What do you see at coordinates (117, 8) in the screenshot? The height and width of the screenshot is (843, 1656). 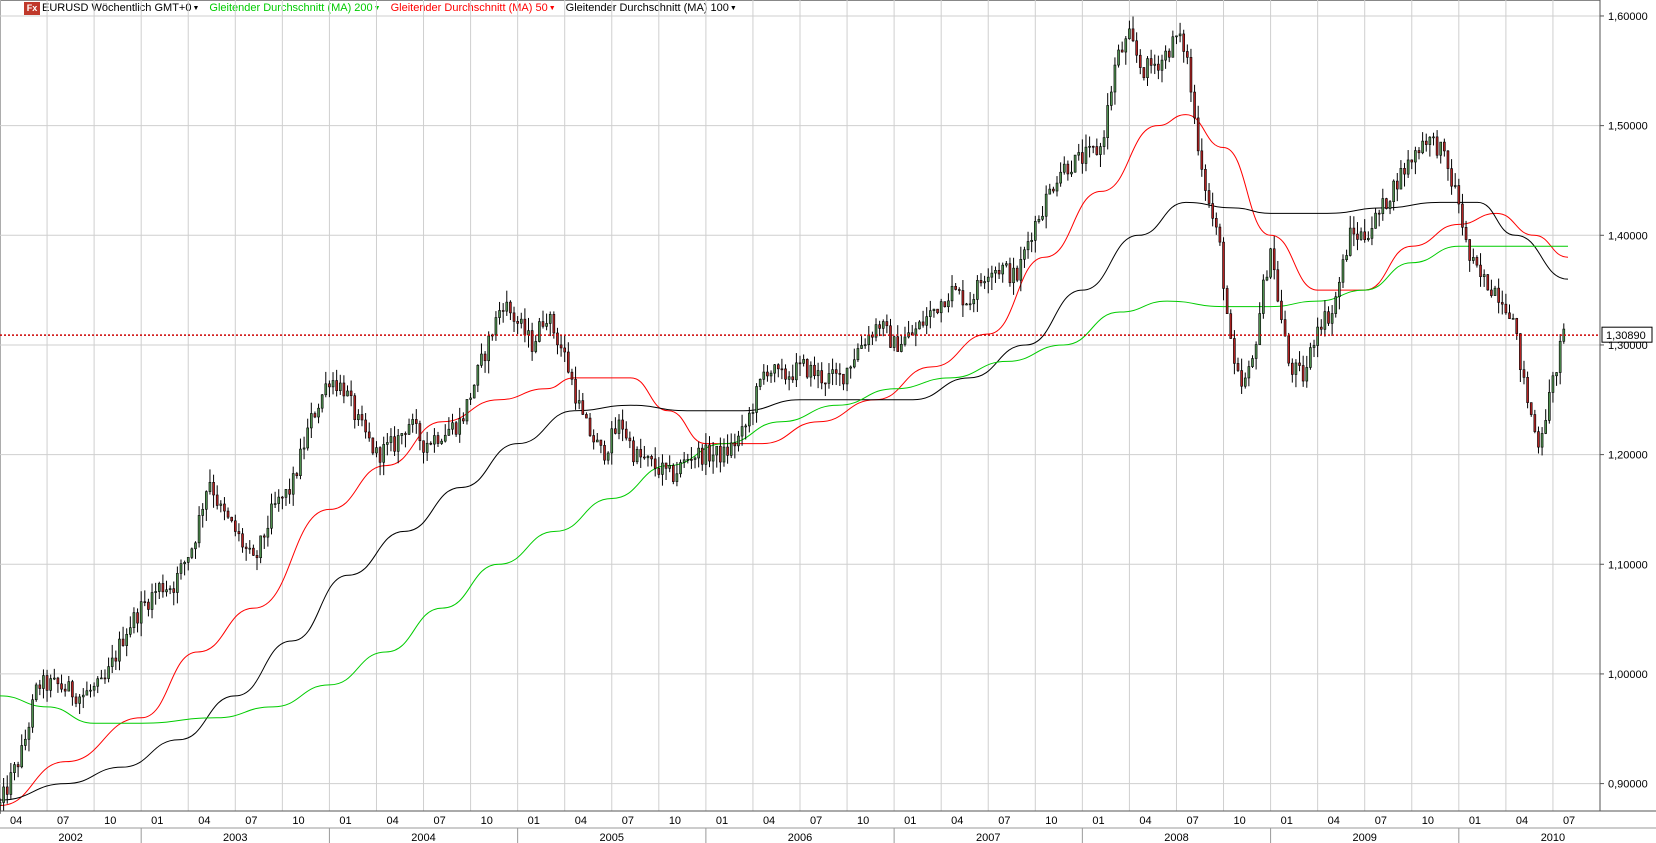 I see `symbol-label: EURUSD Wöchentlich GMT+0` at bounding box center [117, 8].